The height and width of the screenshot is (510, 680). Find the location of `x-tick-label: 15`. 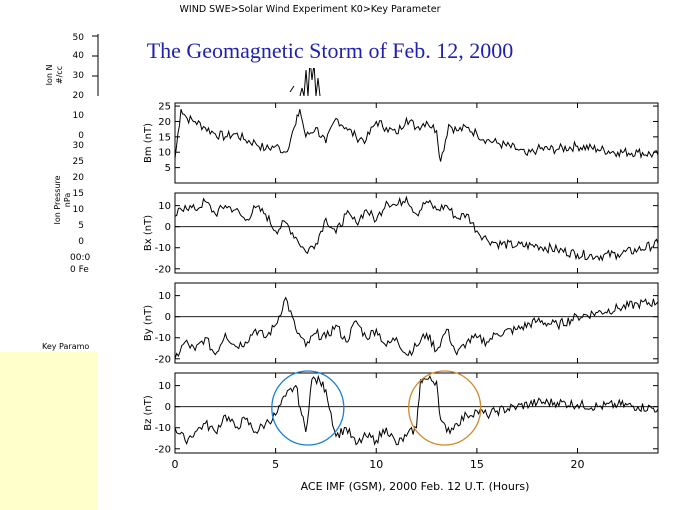

x-tick-label: 15 is located at coordinates (477, 464).